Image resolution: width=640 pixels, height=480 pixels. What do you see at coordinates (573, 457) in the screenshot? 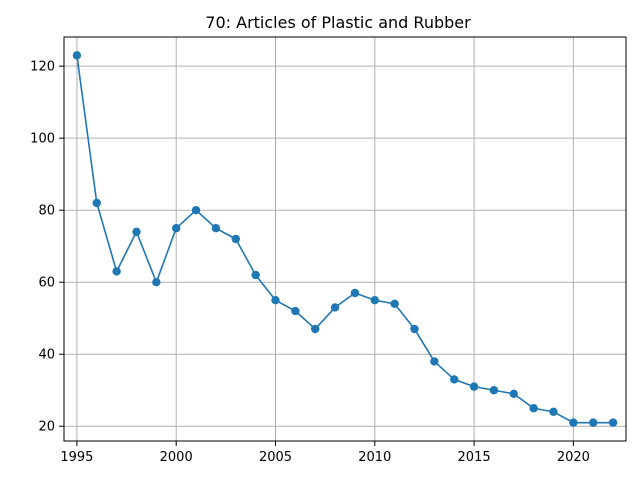
I see `x-tick-label: 2020` at bounding box center [573, 457].